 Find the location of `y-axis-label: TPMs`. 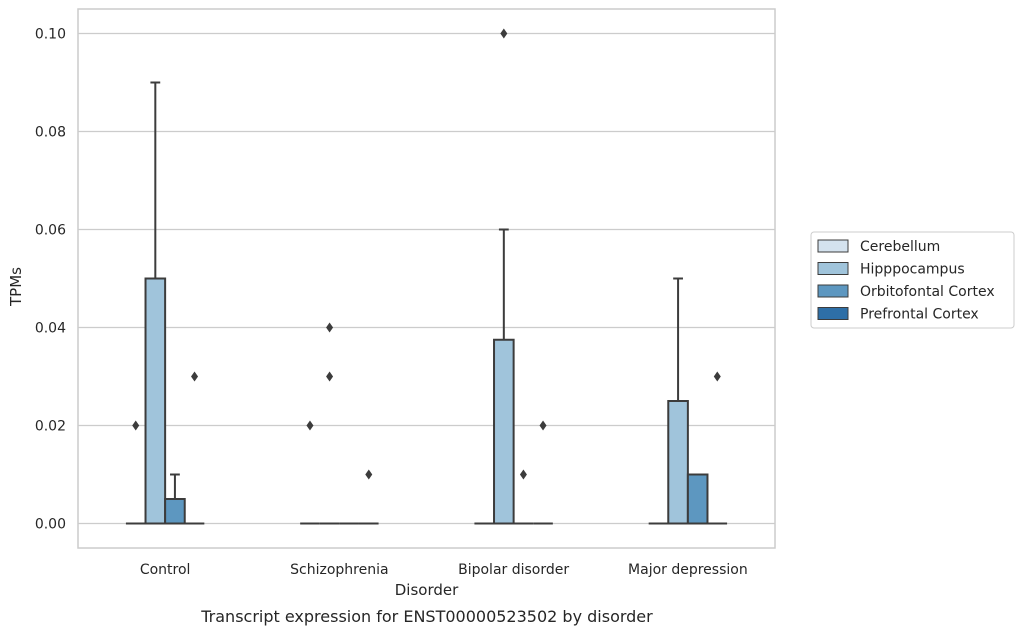

y-axis-label: TPMs is located at coordinates (16, 287).